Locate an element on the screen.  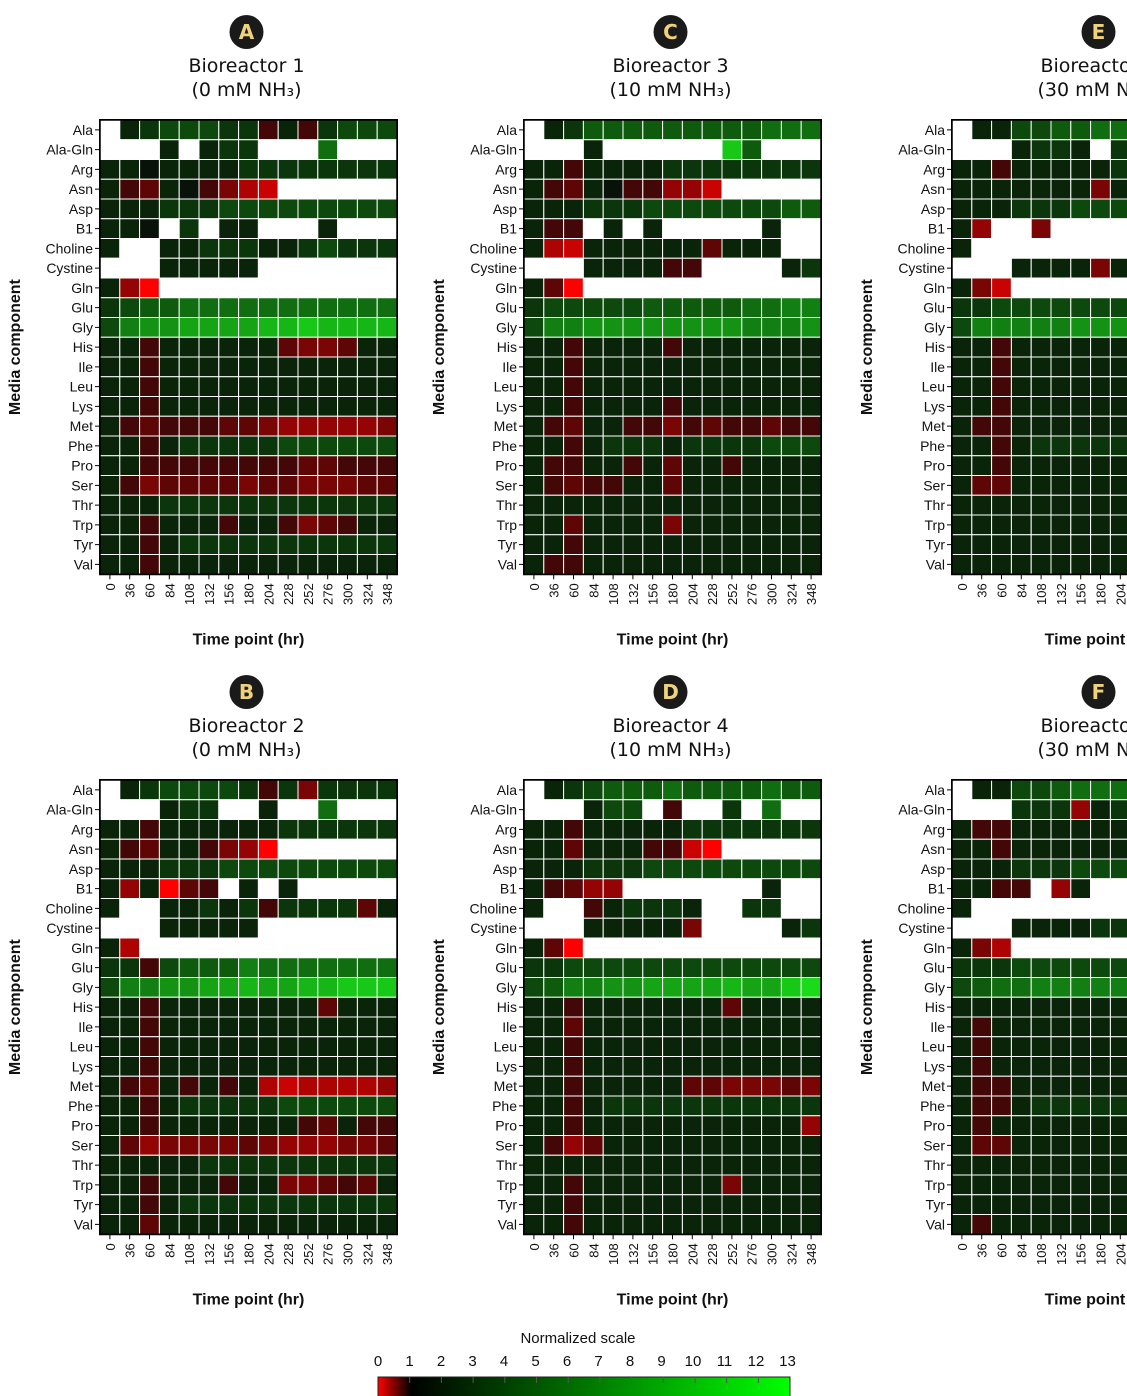
y-tick-label: Glu is located at coordinates (506, 308).